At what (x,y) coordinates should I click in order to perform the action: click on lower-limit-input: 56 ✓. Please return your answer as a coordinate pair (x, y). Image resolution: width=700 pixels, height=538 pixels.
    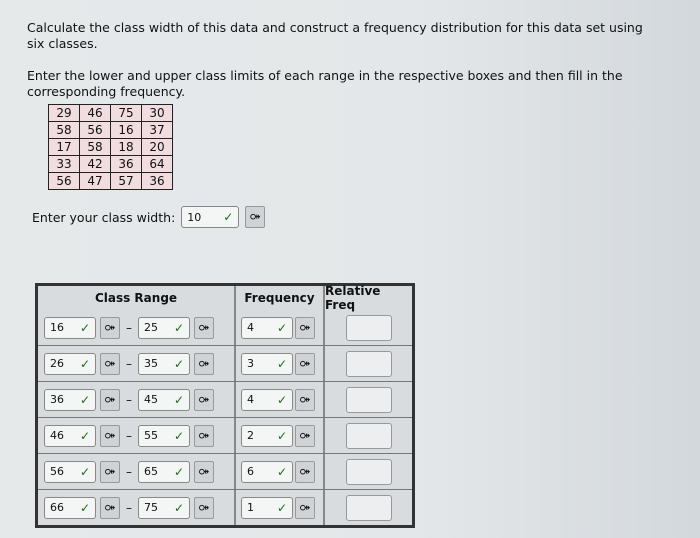
    Looking at the image, I should click on (70, 471).